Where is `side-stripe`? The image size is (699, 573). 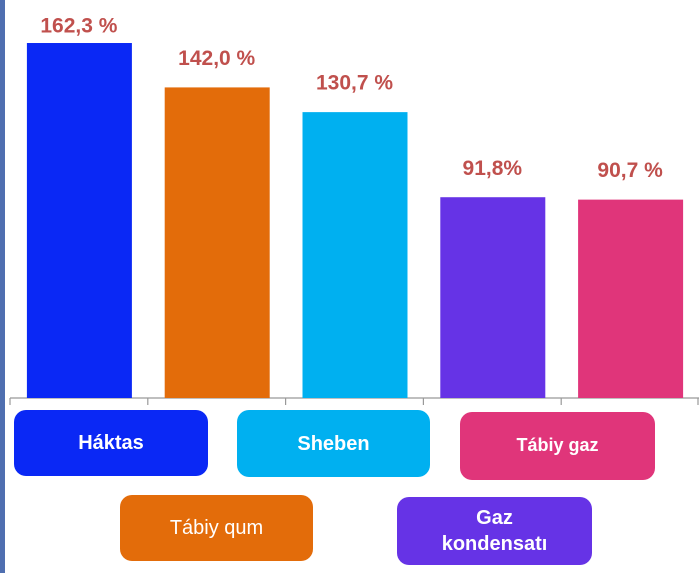
side-stripe is located at coordinates (2, 286).